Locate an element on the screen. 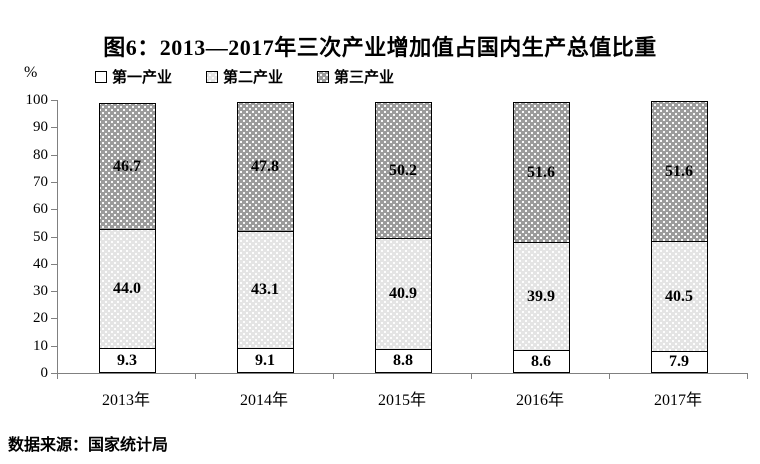  bar-category-2016年: 51.6 39.9 8.6 is located at coordinates (541, 236).